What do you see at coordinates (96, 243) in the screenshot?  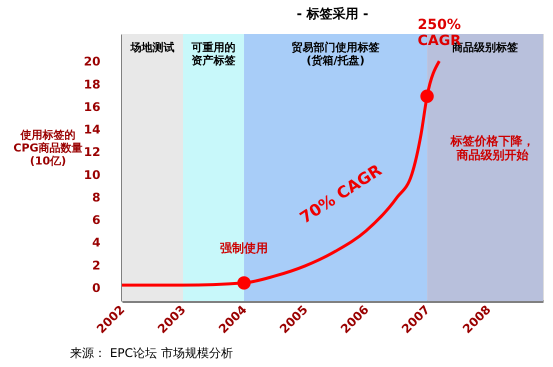 I see `y-tick-label: 4` at bounding box center [96, 243].